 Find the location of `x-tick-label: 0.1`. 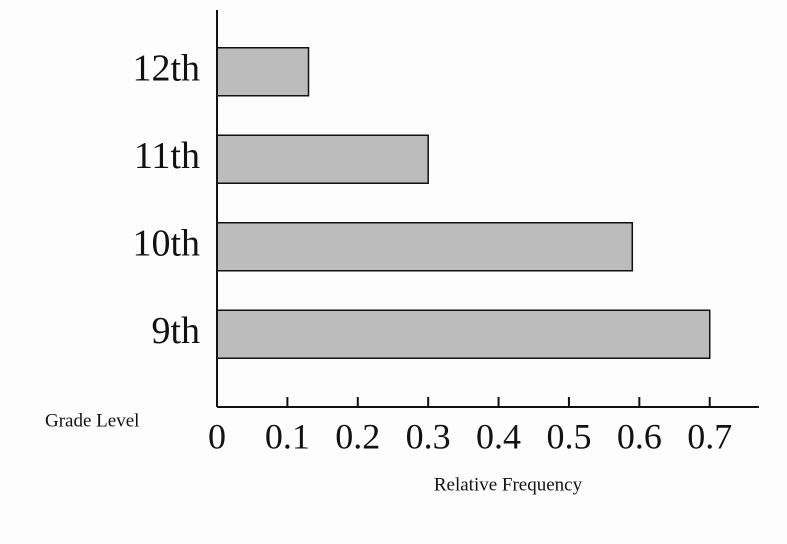

x-tick-label: 0.1 is located at coordinates (287, 436).